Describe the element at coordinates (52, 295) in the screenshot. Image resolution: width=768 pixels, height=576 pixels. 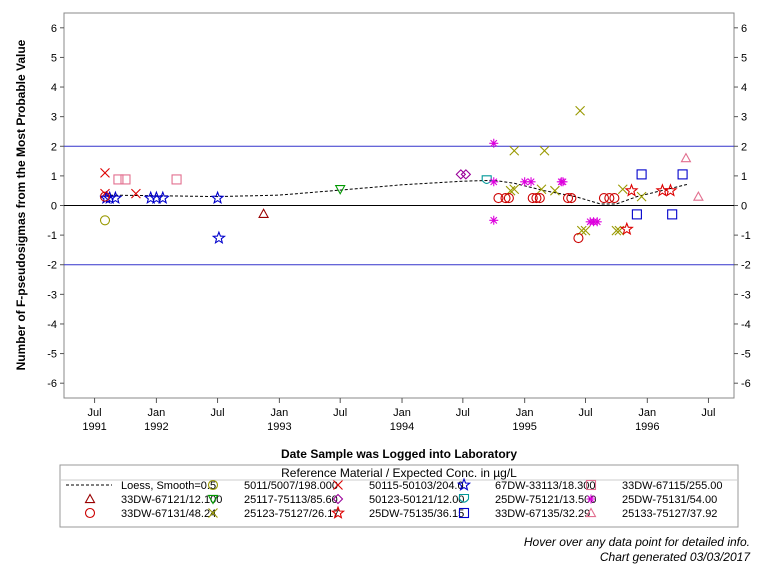
I see `y-tick-label-left: -3` at that location.